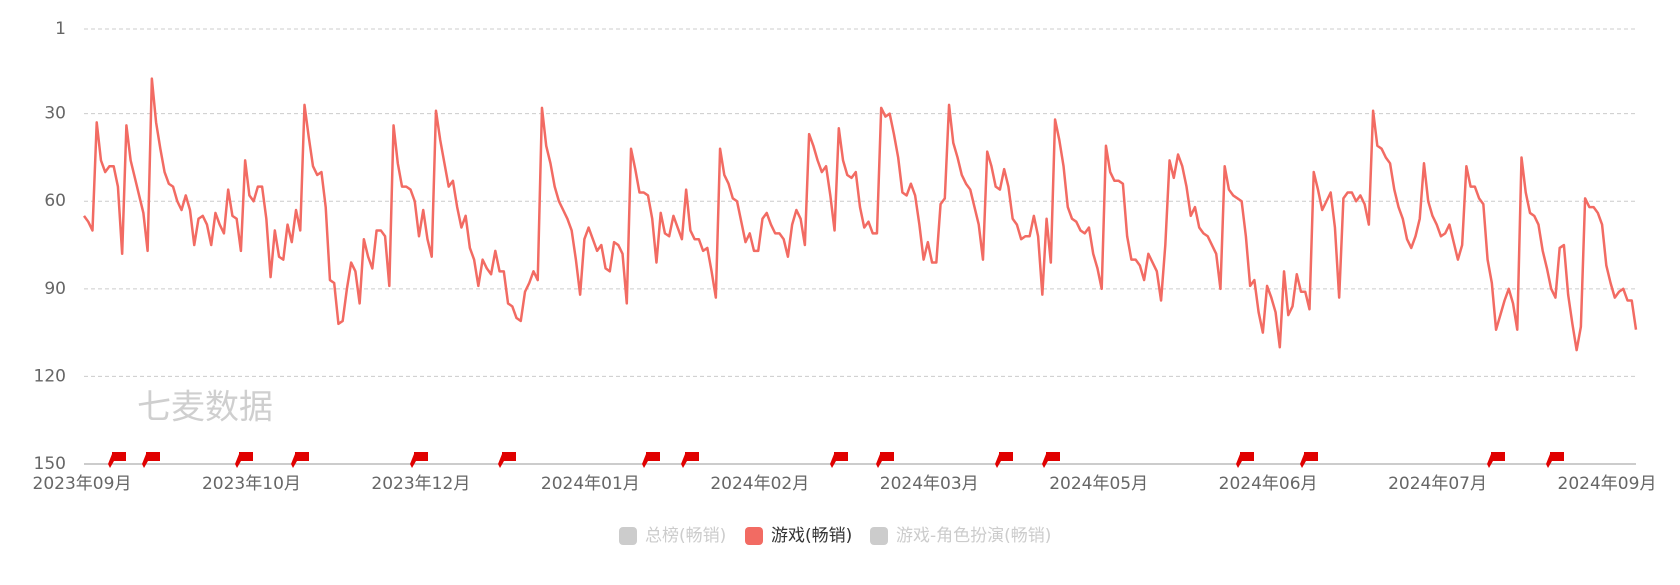  Describe the element at coordinates (1437, 484) in the screenshot. I see `x-tick-label: 2024年07月` at that location.